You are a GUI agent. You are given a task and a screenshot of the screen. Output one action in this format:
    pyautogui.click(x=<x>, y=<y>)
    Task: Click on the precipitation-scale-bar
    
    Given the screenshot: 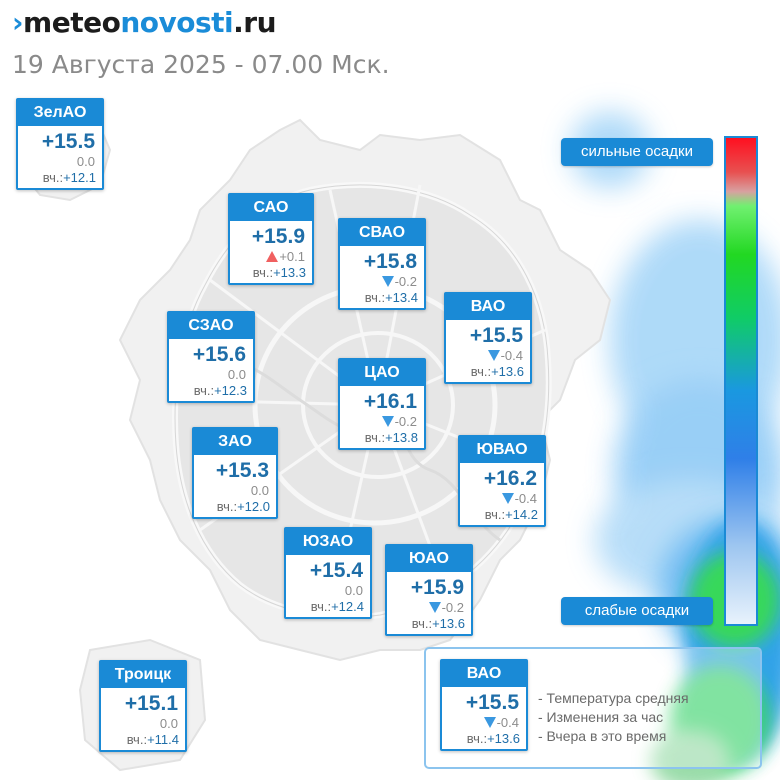 What is the action you would take?
    pyautogui.click(x=741, y=381)
    